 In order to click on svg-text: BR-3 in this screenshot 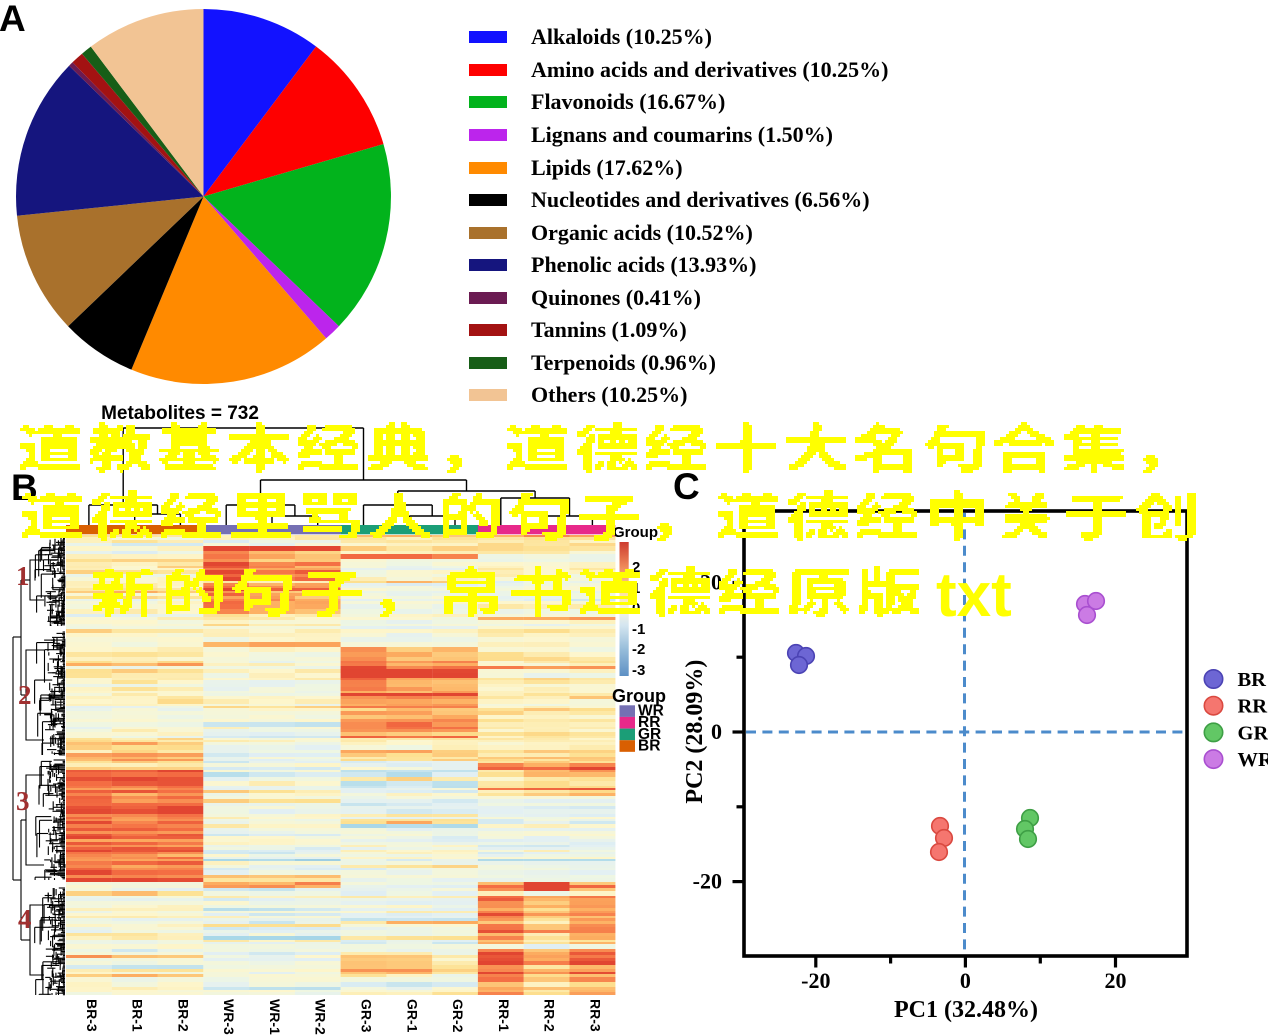, I will do `click(92, 1015)`.